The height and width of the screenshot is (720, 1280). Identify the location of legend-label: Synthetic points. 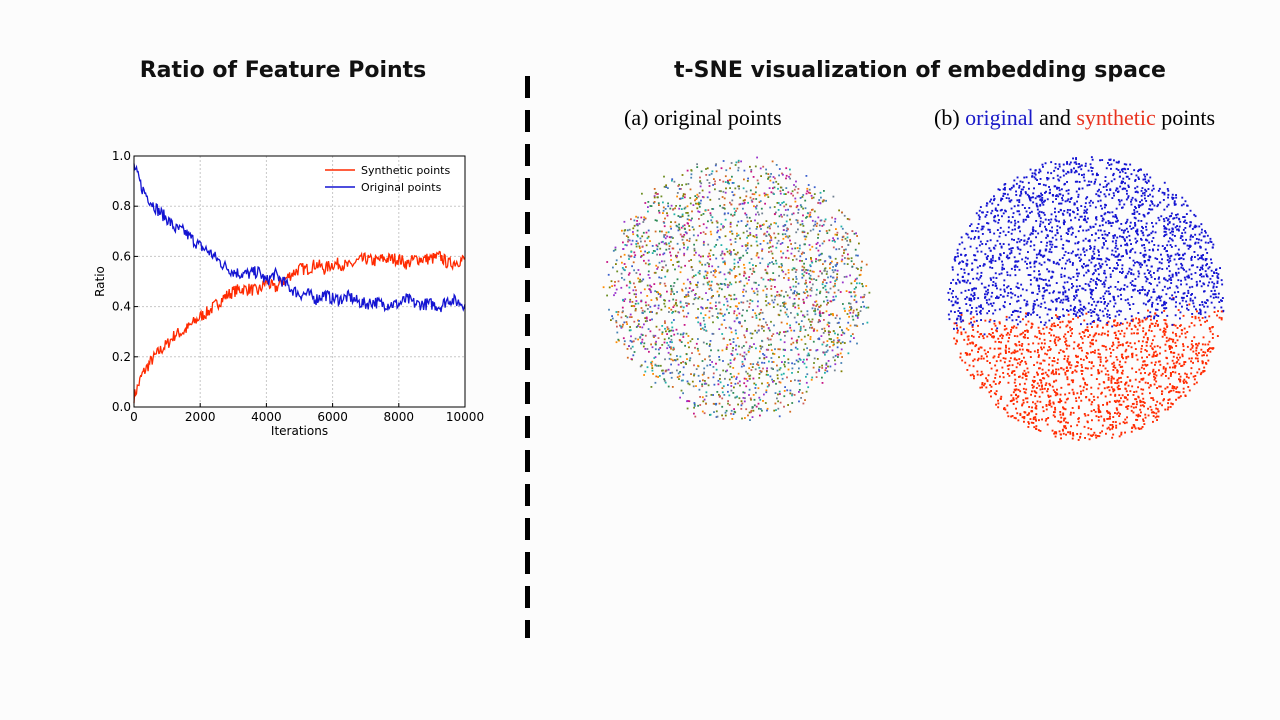
(405, 170).